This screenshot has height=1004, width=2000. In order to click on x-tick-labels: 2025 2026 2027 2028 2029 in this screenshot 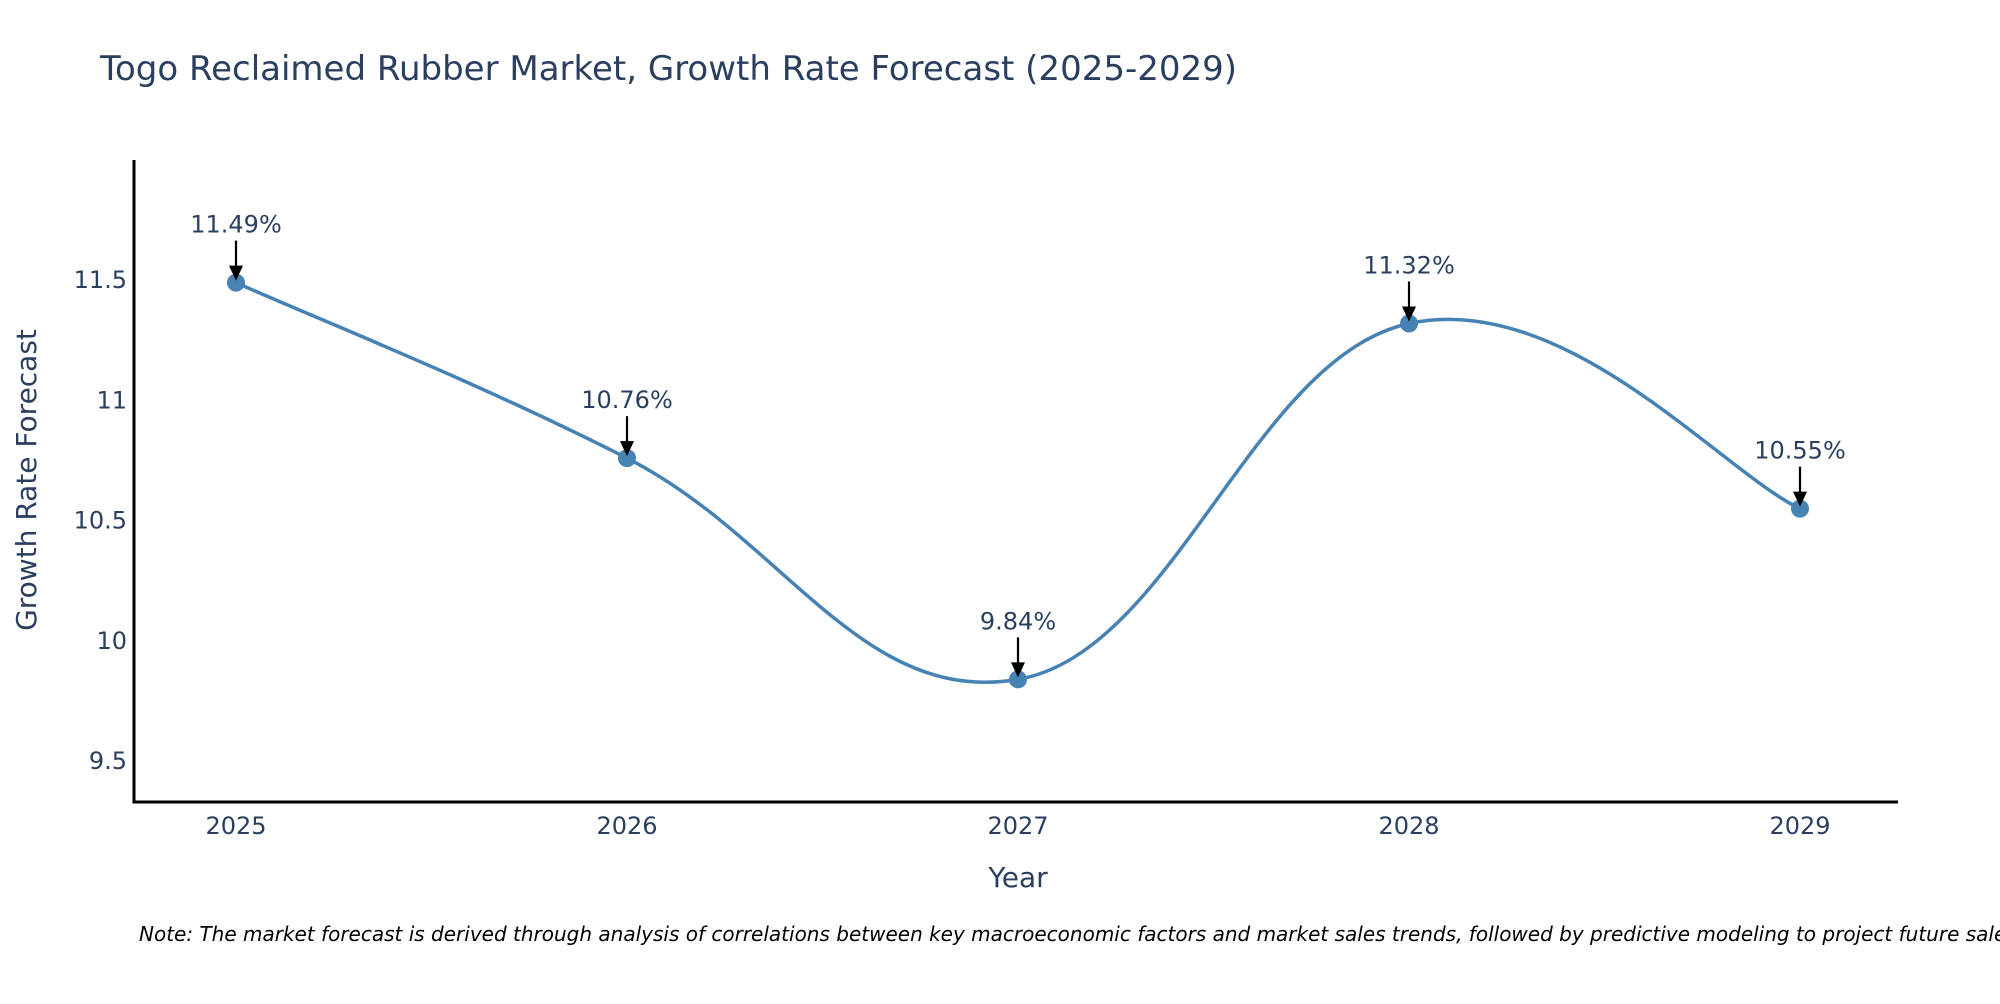, I will do `click(1017, 826)`.